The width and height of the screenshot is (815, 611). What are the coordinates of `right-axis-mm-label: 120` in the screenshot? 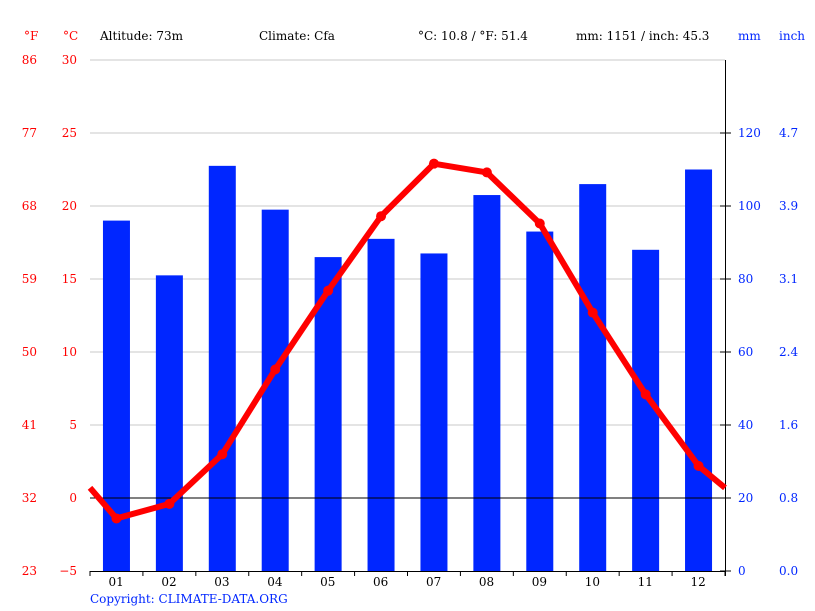 It's located at (749, 133).